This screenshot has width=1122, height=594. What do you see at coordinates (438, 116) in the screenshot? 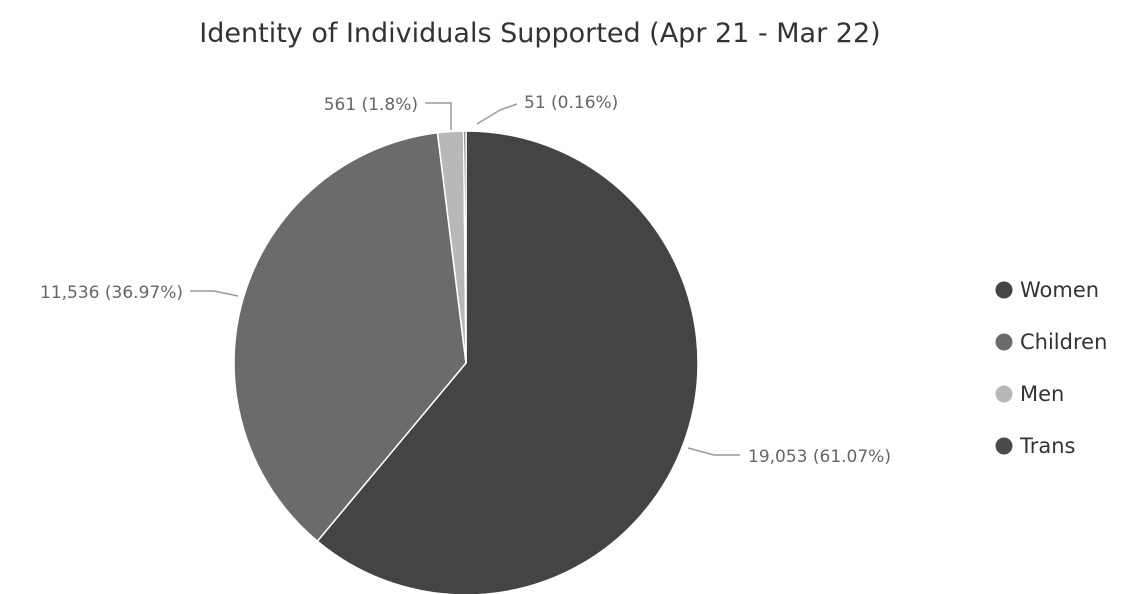
I see `leader-line-men` at bounding box center [438, 116].